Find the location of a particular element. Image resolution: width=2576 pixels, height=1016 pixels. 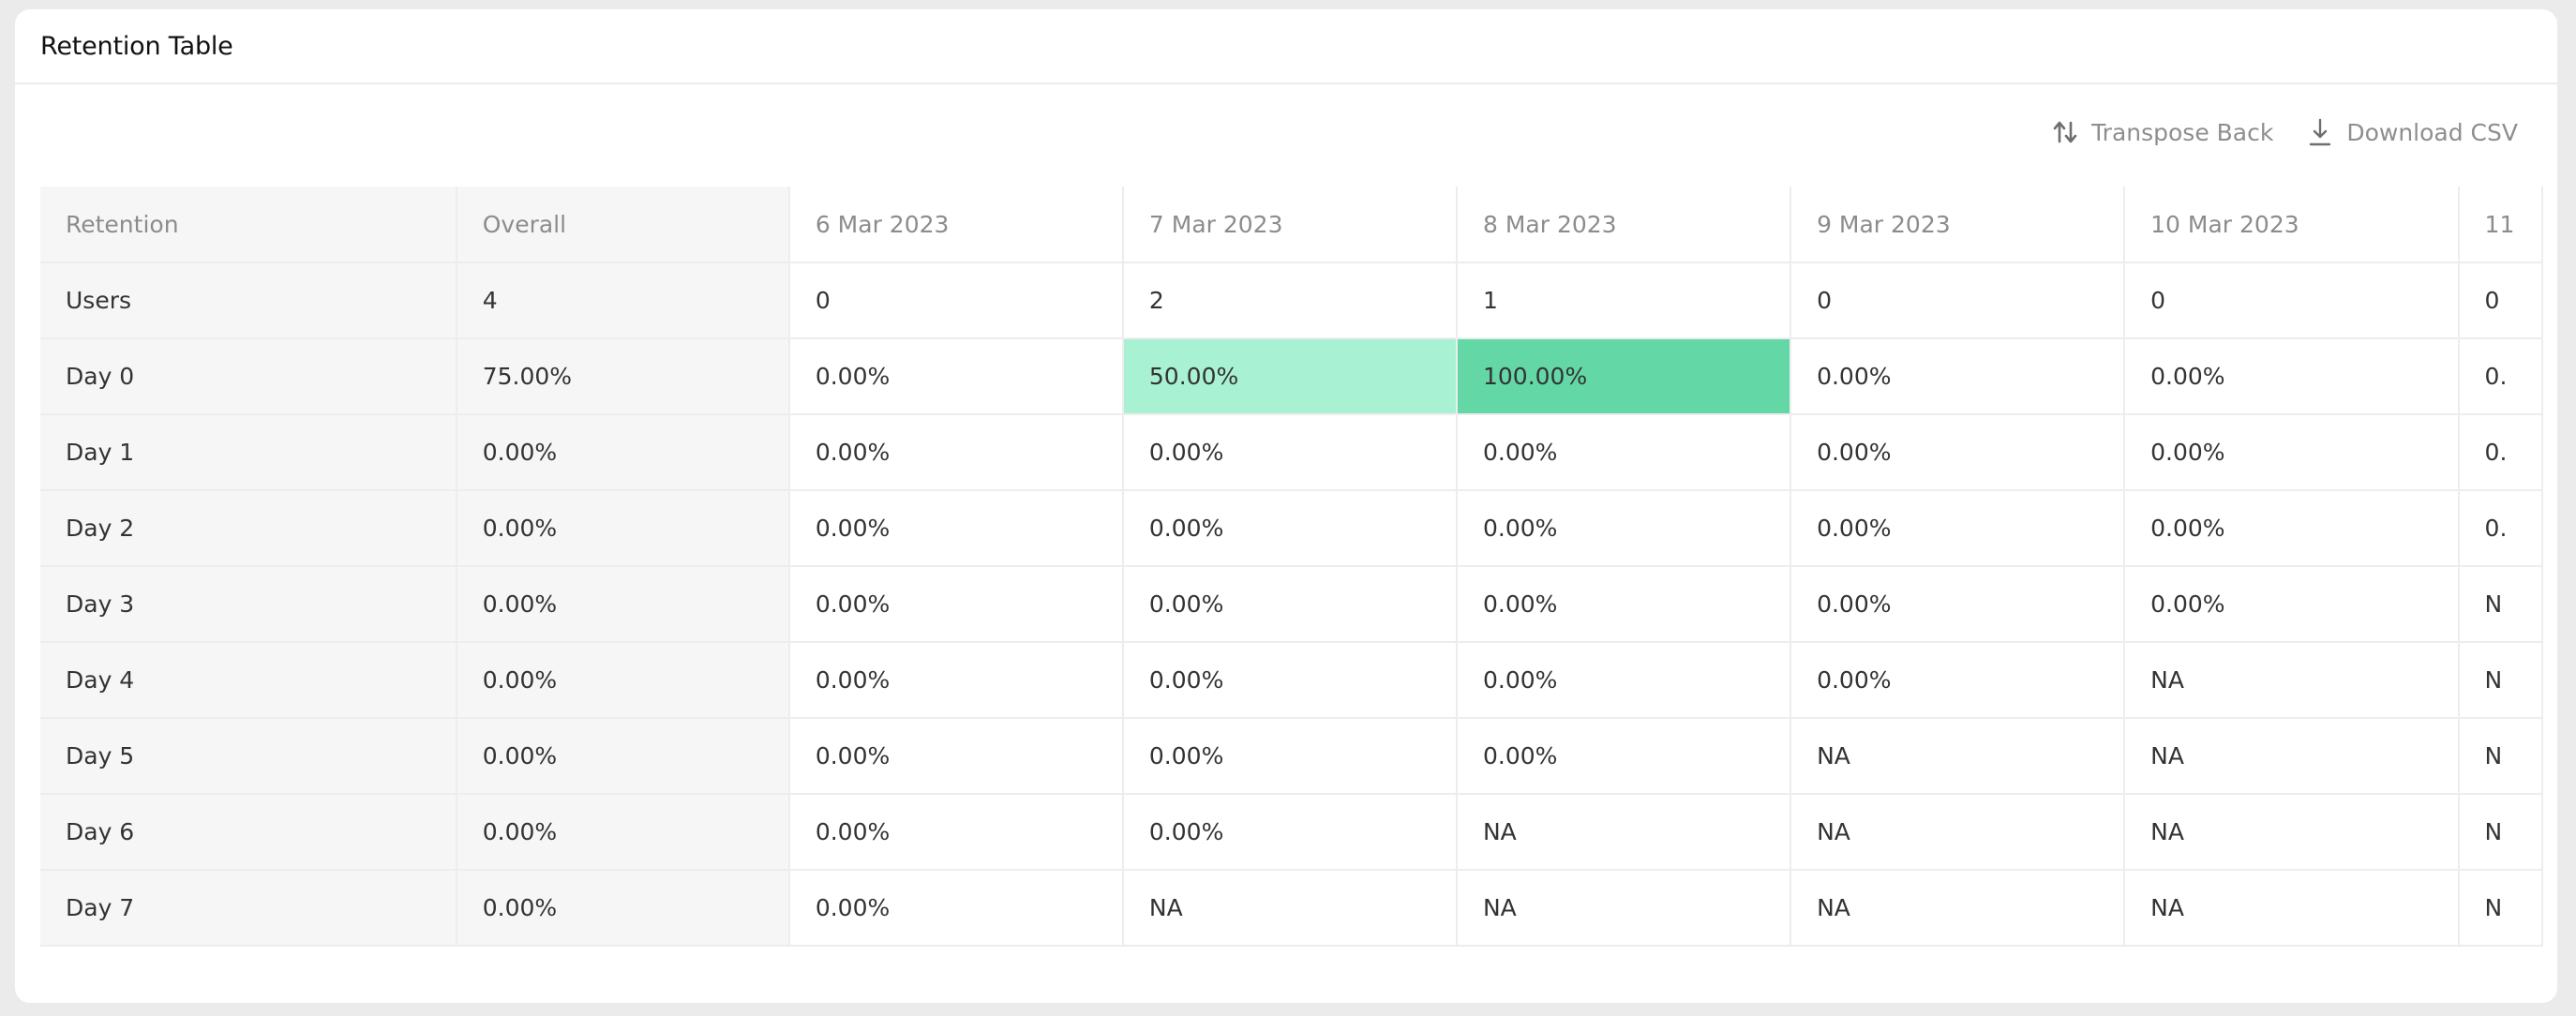

download-csv-label: Download CSV is located at coordinates (2432, 132).